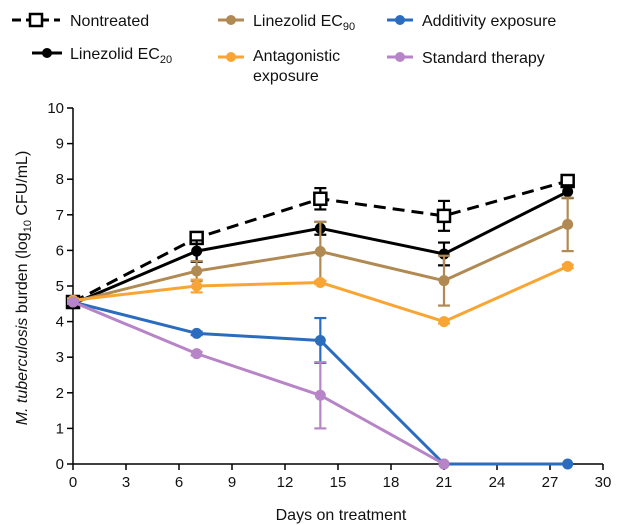 Image resolution: width=618 pixels, height=525 pixels. I want to click on legend-standard-label: Standard therapy, so click(483, 58).